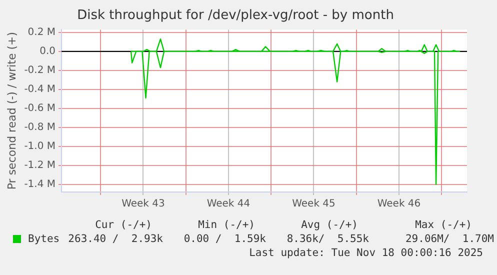  I want to click on legend-label: Bytes, so click(44, 239).